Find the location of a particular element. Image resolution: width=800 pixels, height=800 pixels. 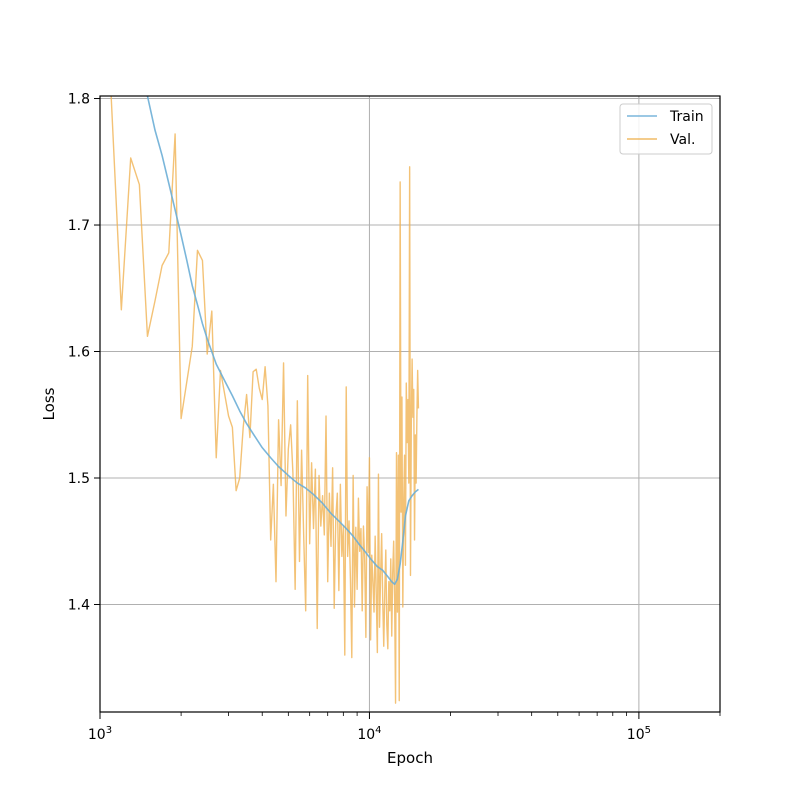

y-axis-label: Loss is located at coordinates (49, 403).